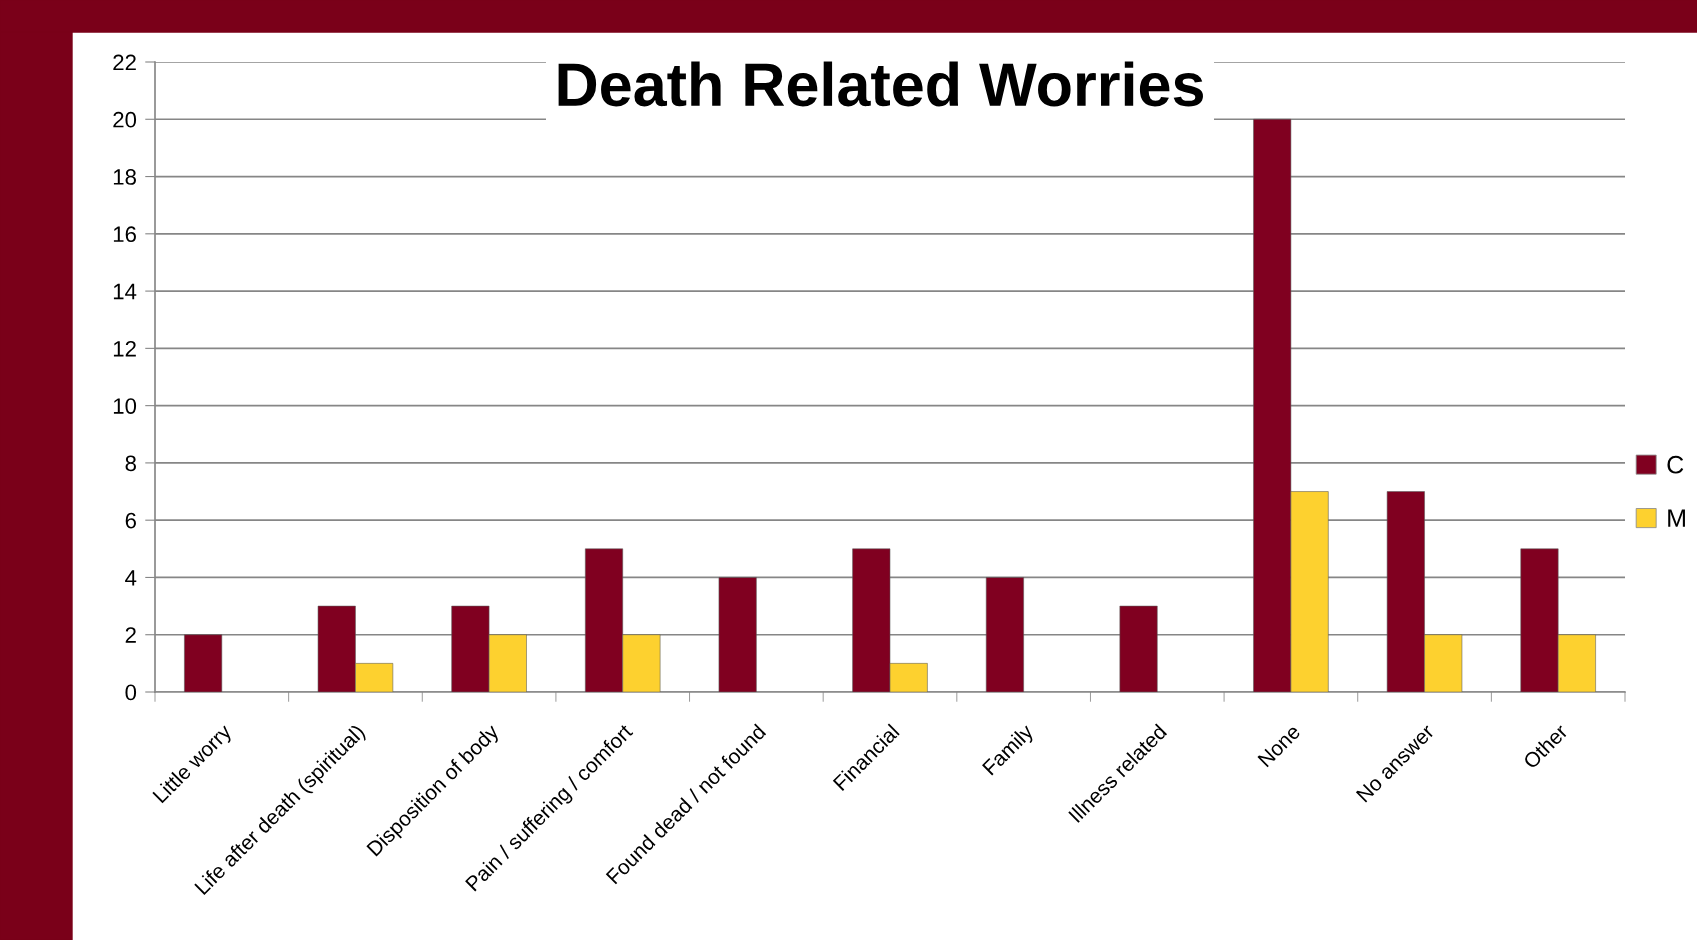 This screenshot has width=1697, height=940. I want to click on chart-title: Death Related Worries, so click(880, 84).